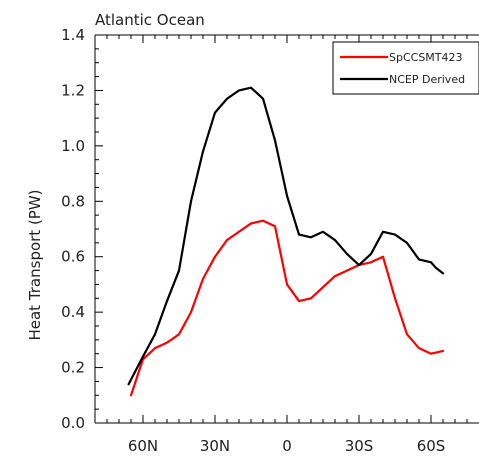 This screenshot has width=479, height=461. What do you see at coordinates (150, 20) in the screenshot?
I see `chart-title: Atlantic Ocean` at bounding box center [150, 20].